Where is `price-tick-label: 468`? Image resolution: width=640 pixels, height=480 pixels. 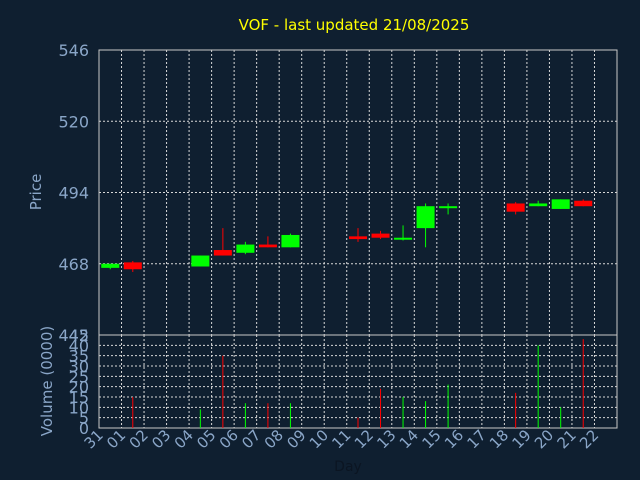
price-tick-label: 468 is located at coordinates (73, 264).